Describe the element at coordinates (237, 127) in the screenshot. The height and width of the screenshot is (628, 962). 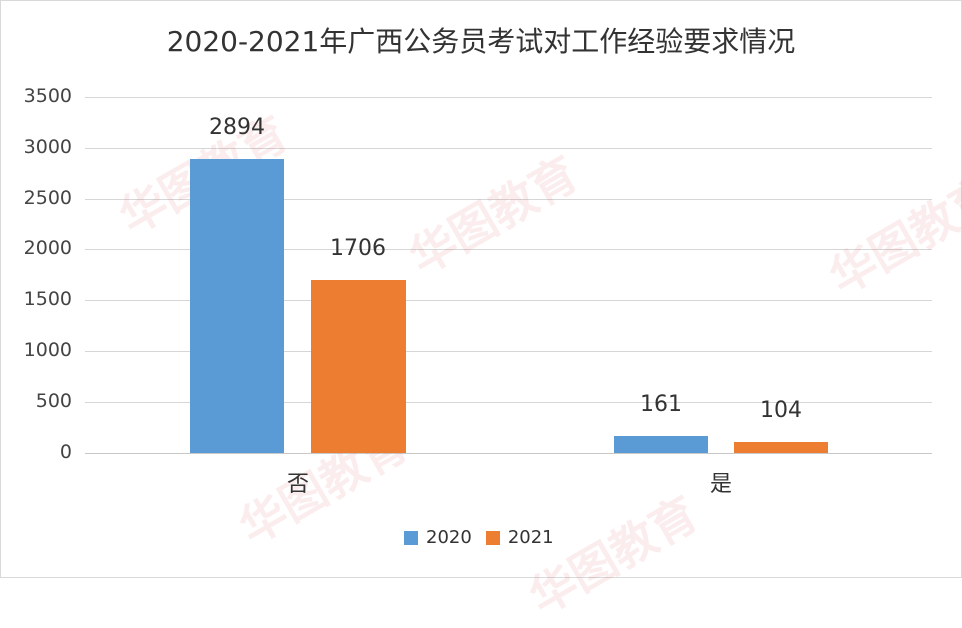
I see `data-label: 2894` at that location.